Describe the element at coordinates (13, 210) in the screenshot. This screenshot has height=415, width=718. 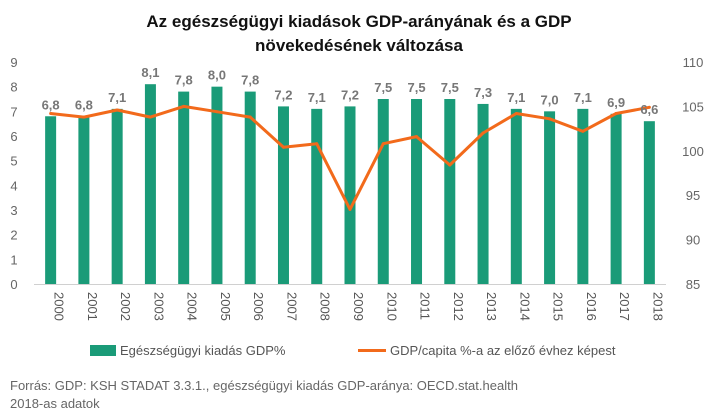
I see `y-left-tick-label: 3` at that location.